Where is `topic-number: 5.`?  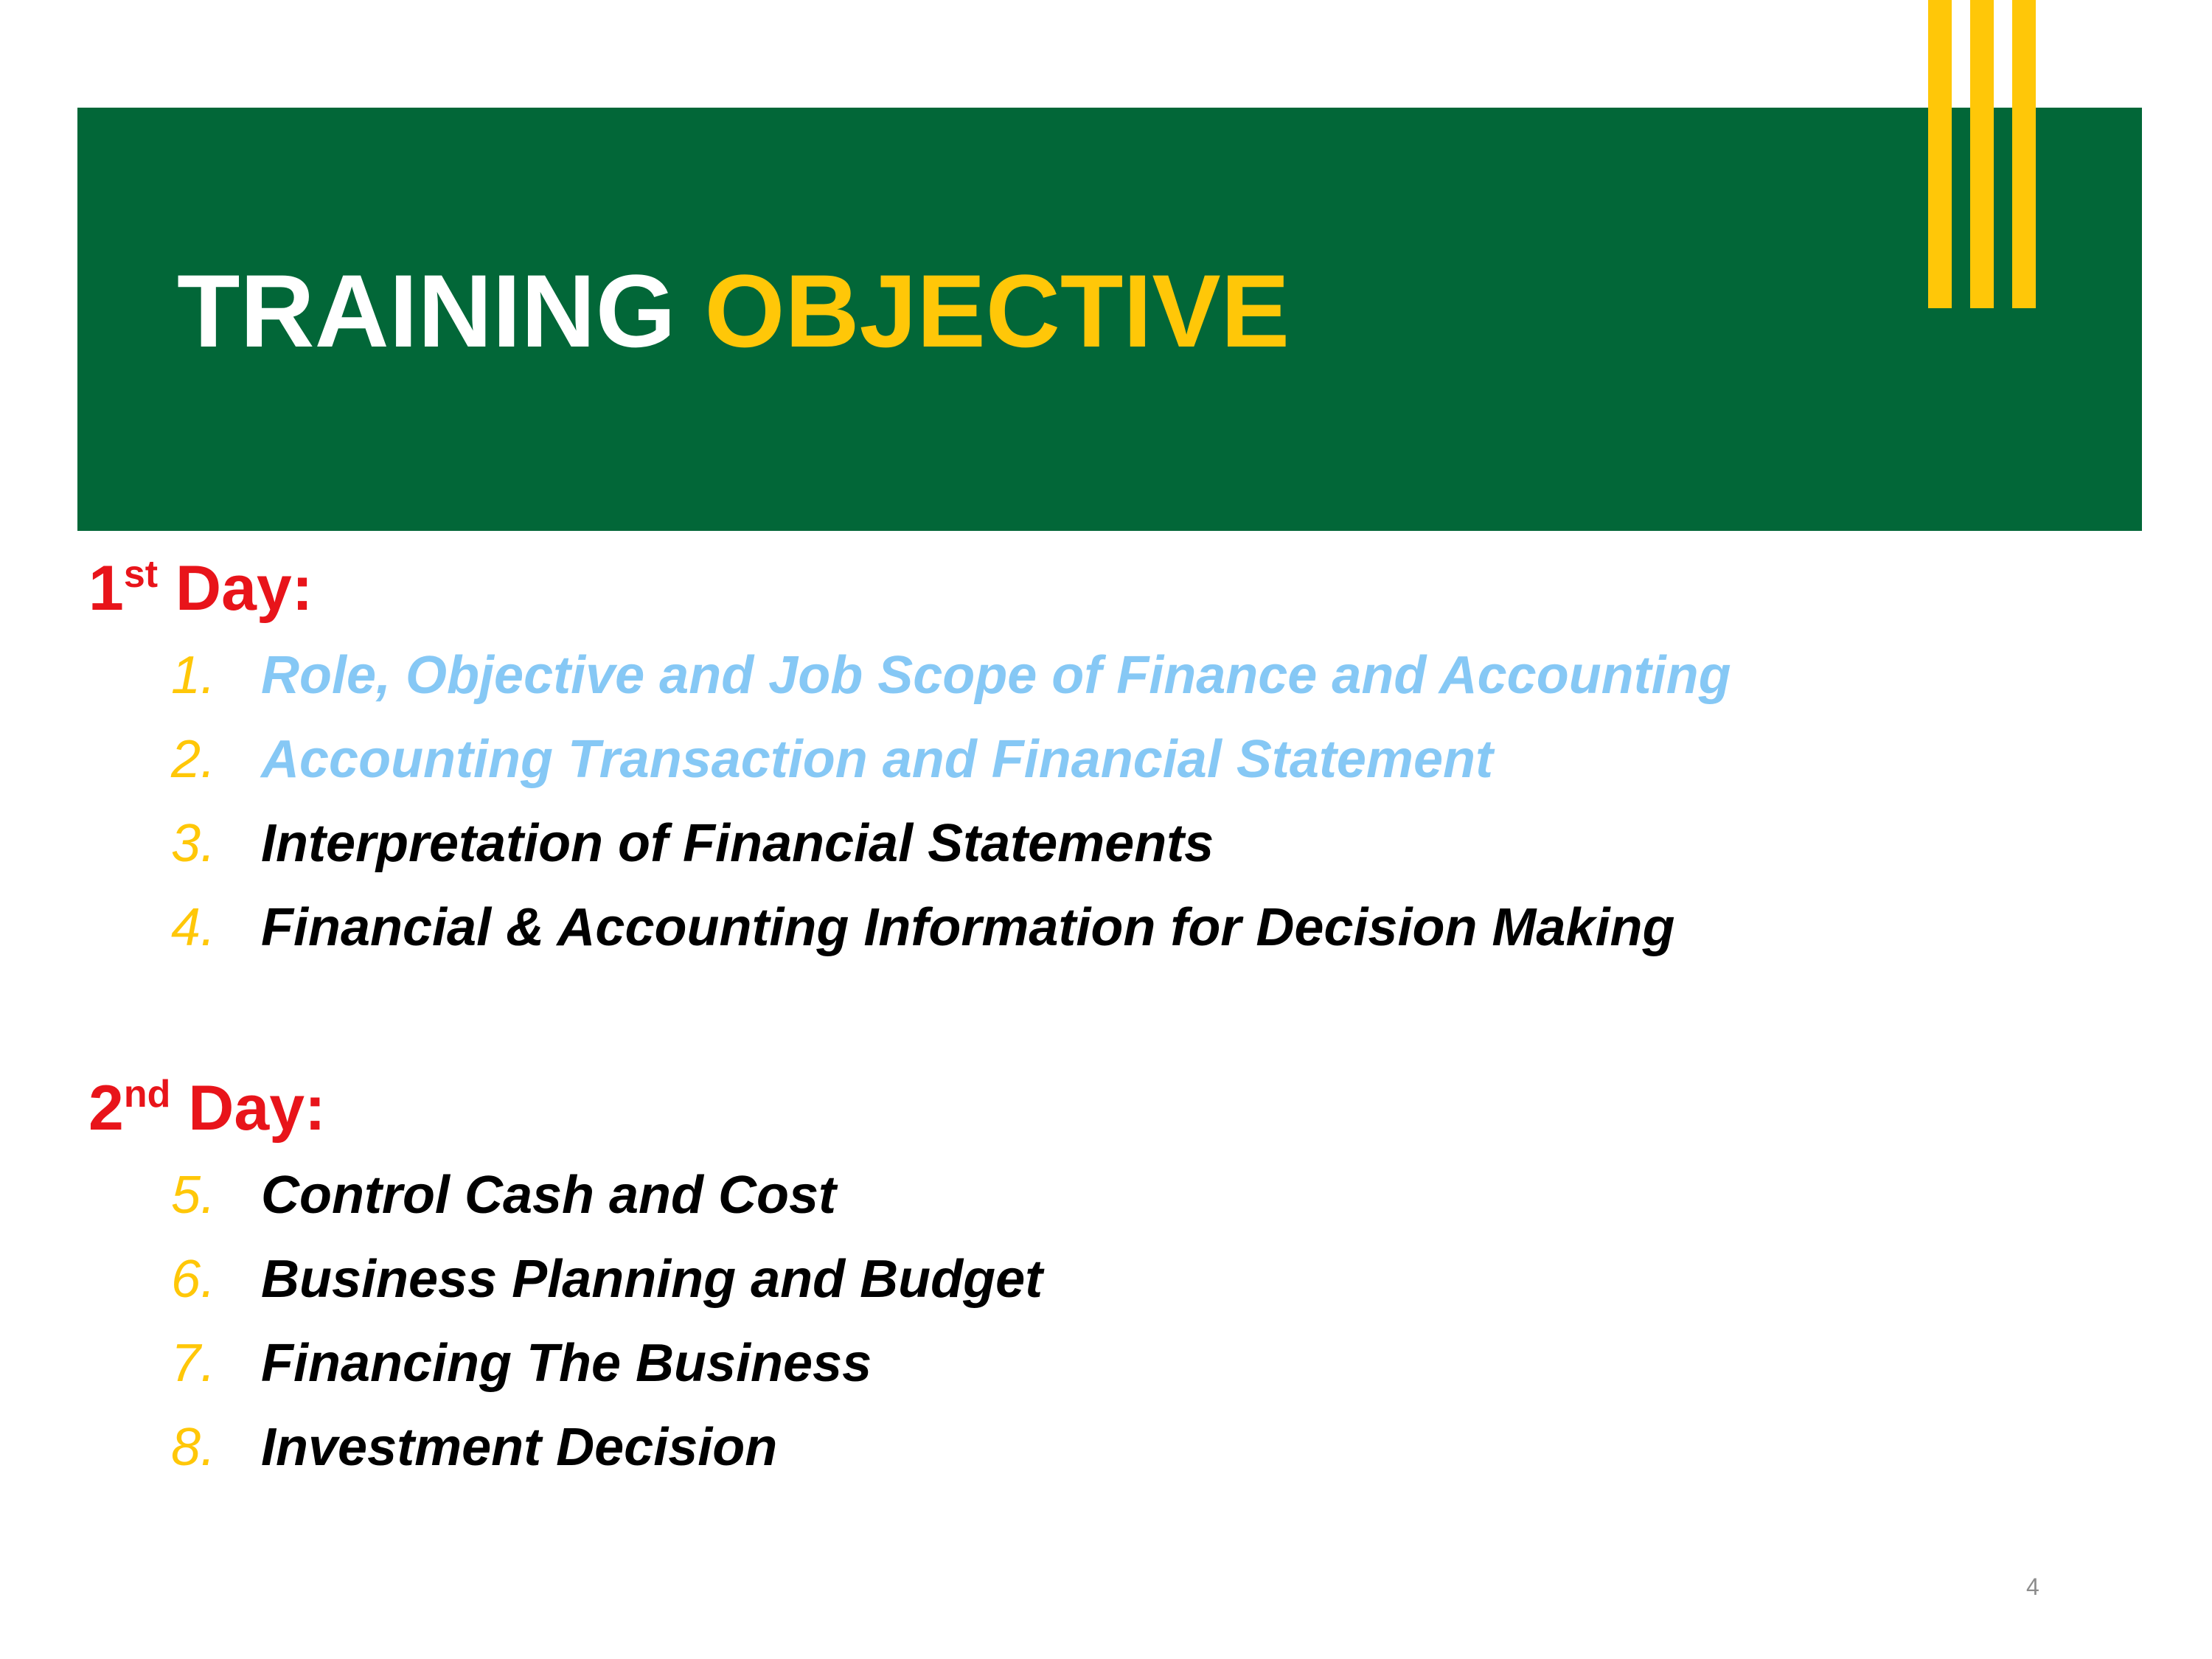 topic-number: 5. is located at coordinates (193, 1195).